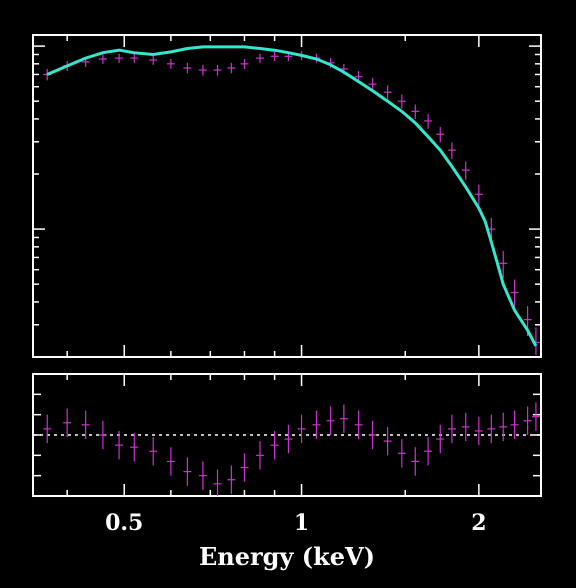  I want to click on x-tick-labels: 0.5 1 2, so click(295, 523).